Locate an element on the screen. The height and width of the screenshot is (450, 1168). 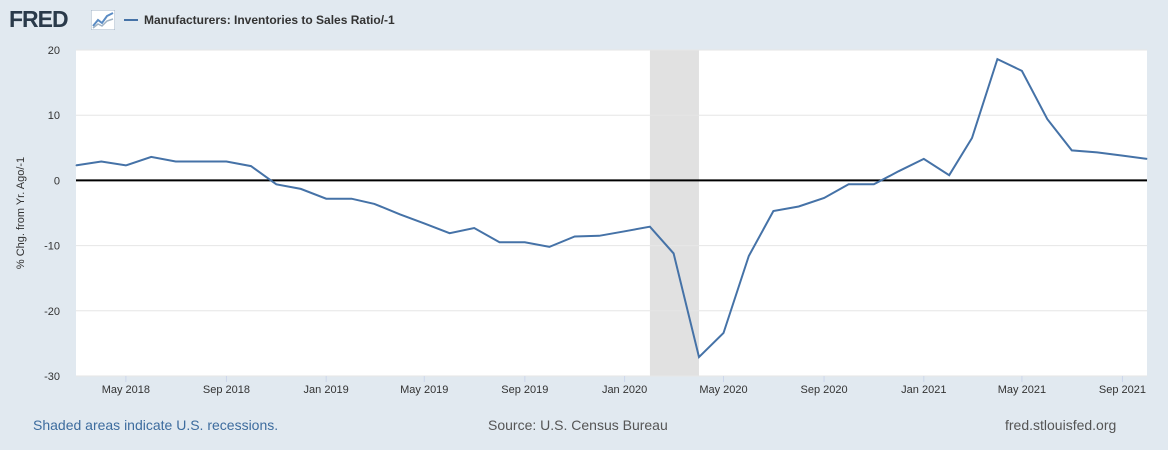
x-tick-label: Jan 2020 is located at coordinates (624, 390).